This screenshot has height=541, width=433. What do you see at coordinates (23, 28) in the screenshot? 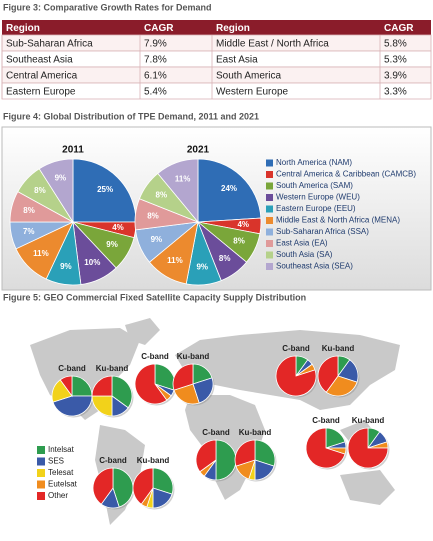
I see `table-header-cell: Region` at bounding box center [23, 28].